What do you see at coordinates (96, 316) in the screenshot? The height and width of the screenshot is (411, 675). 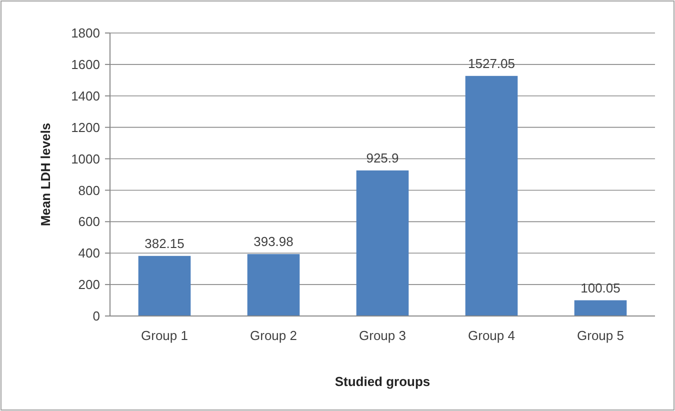 I see `y-tick-label: 0` at bounding box center [96, 316].